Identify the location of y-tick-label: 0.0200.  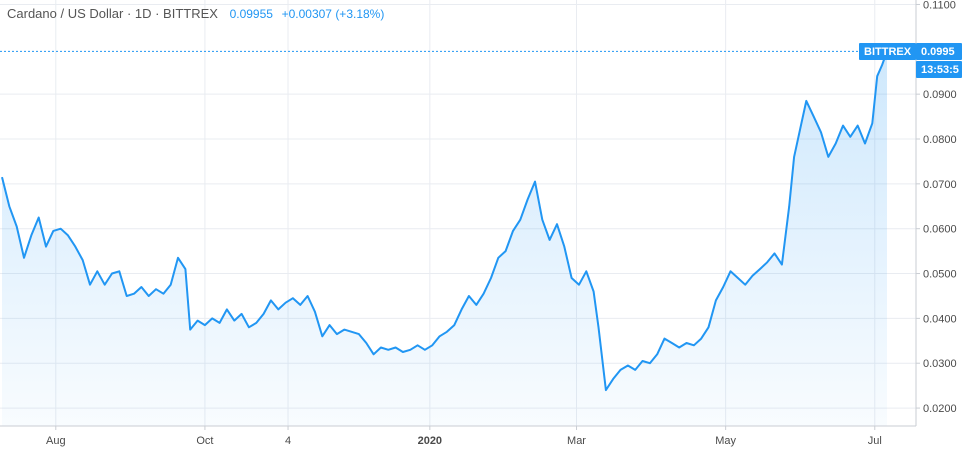
(940, 409).